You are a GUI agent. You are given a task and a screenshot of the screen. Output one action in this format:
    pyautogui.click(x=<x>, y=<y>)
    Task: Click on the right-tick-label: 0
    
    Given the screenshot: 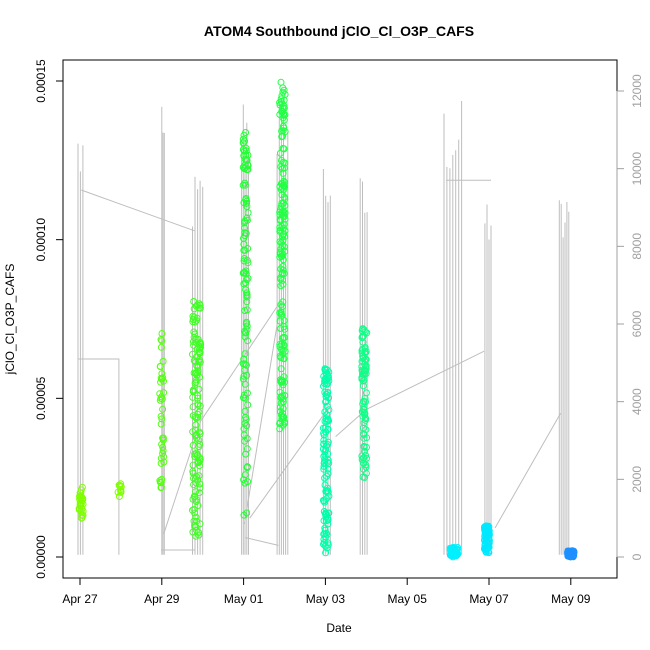 What is the action you would take?
    pyautogui.click(x=637, y=556)
    